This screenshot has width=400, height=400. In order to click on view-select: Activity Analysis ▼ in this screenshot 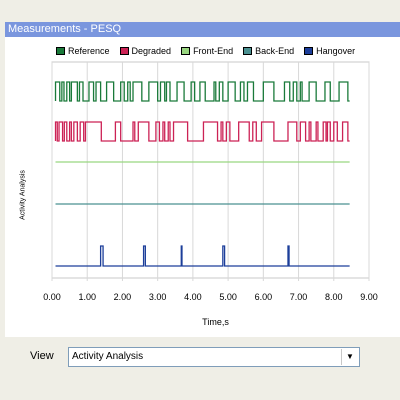, I will do `click(214, 357)`.